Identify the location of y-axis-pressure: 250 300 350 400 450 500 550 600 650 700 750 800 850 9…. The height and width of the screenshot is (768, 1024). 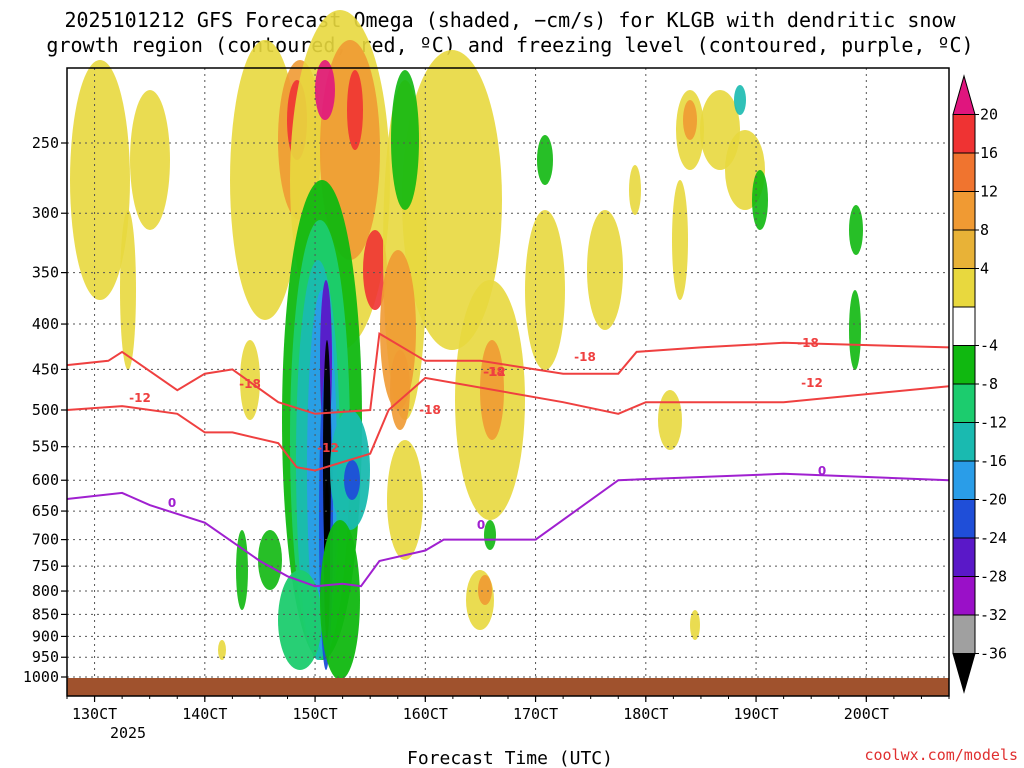
(45, 410).